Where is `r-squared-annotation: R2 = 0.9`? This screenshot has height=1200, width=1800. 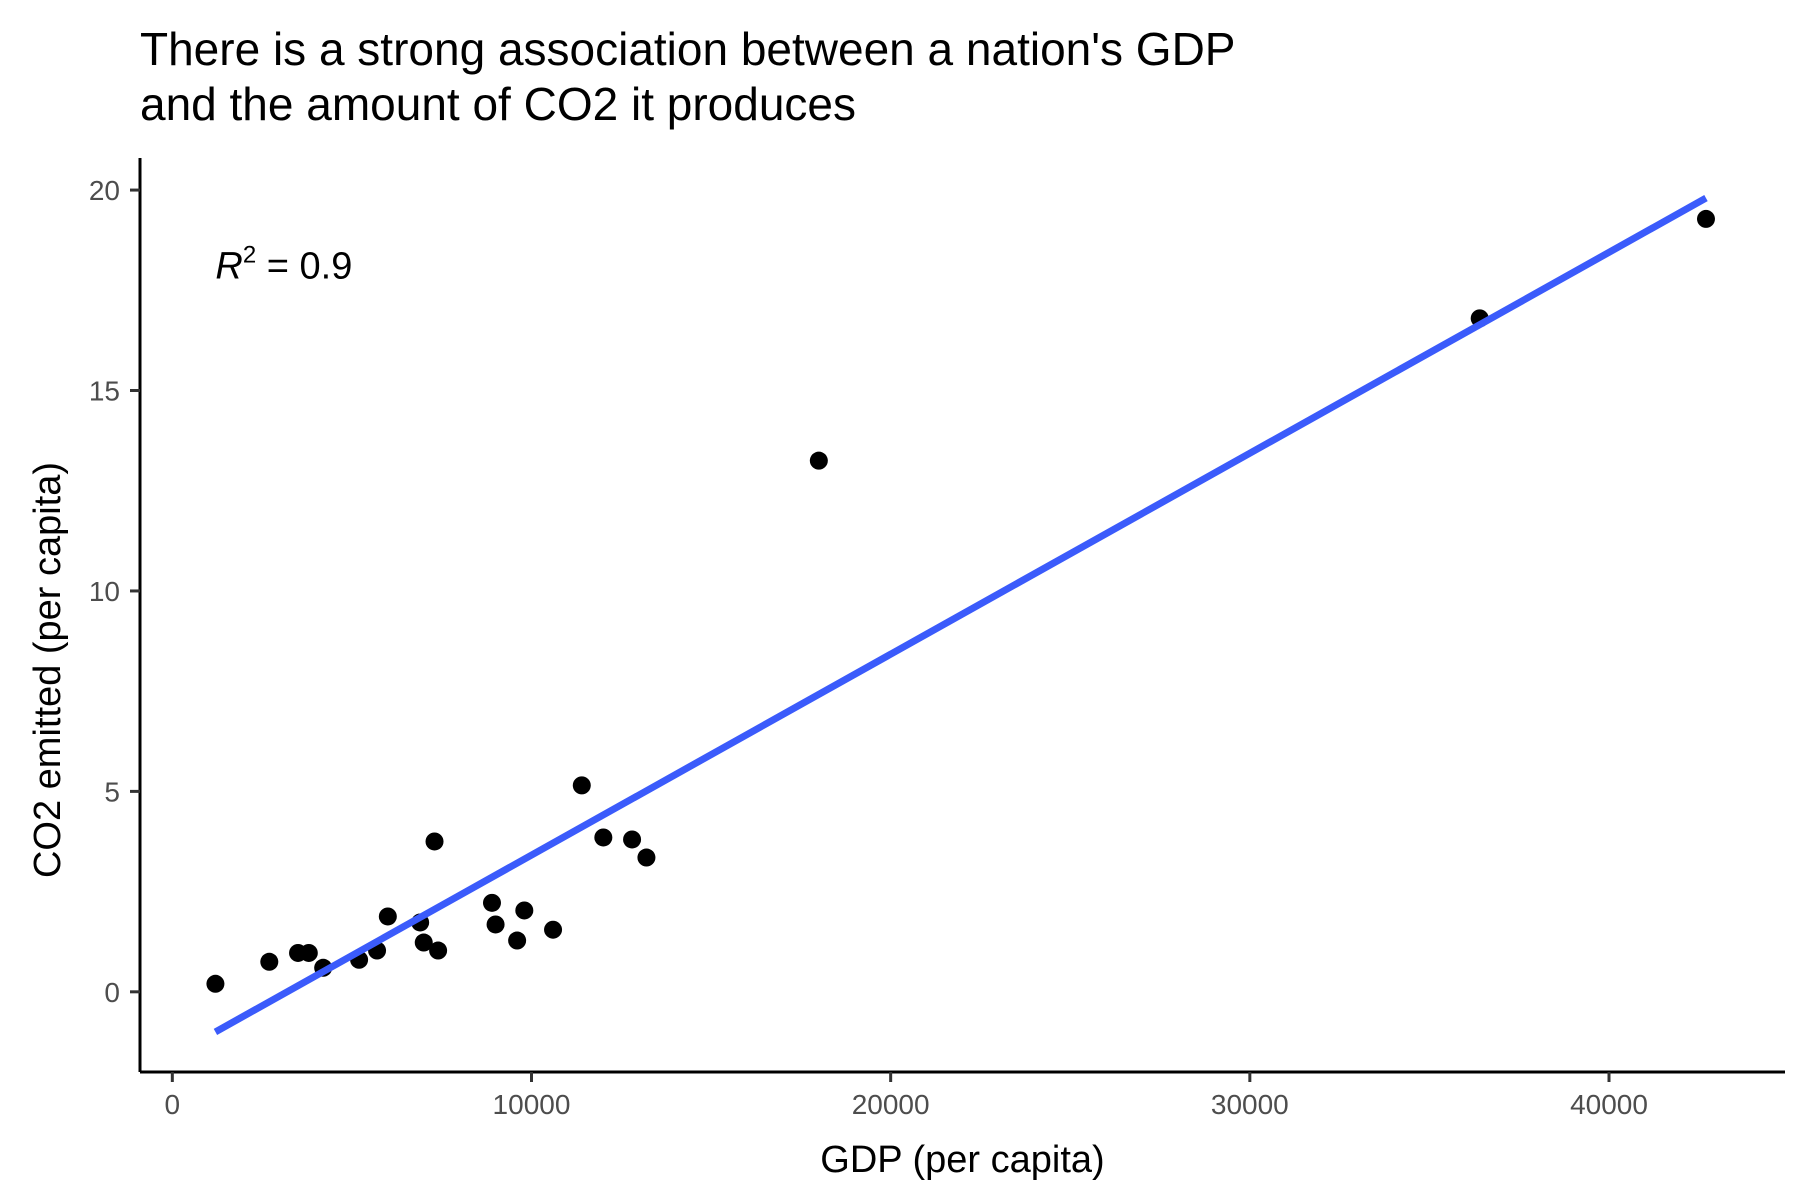 r-squared-annotation: R2 = 0.9 is located at coordinates (283, 264).